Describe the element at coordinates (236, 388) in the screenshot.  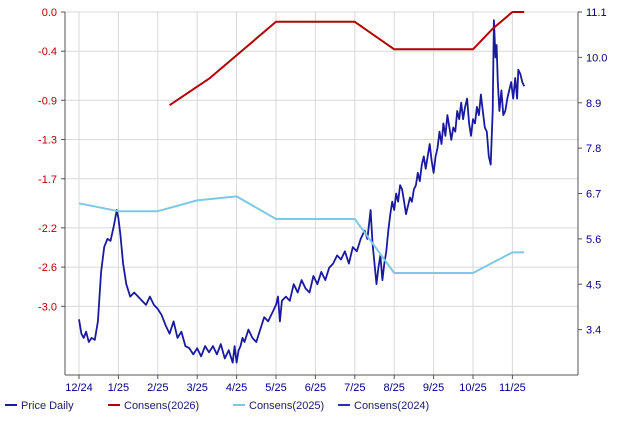
I see `x-tick-label: 4/25` at that location.